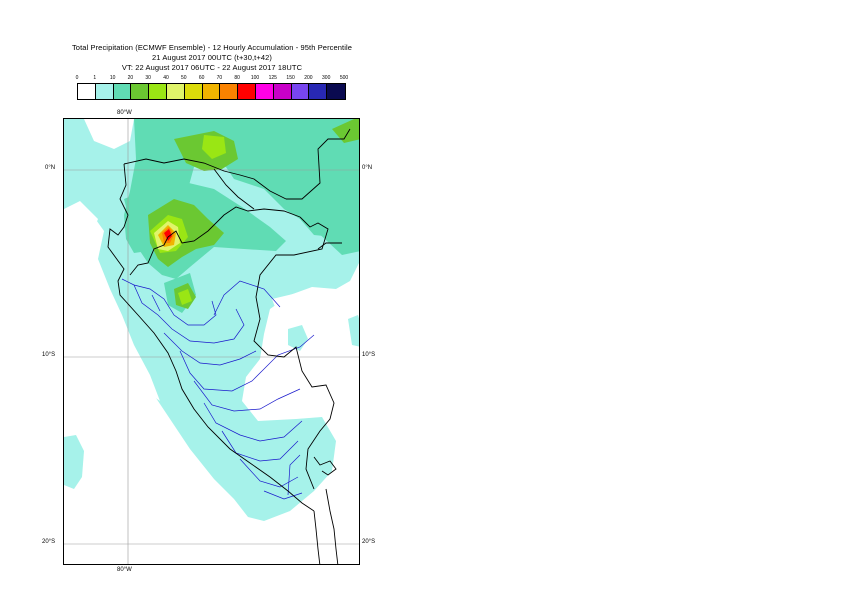 The image size is (842, 596). What do you see at coordinates (148, 78) in the screenshot?
I see `legend-threshold-label: 30` at bounding box center [148, 78].